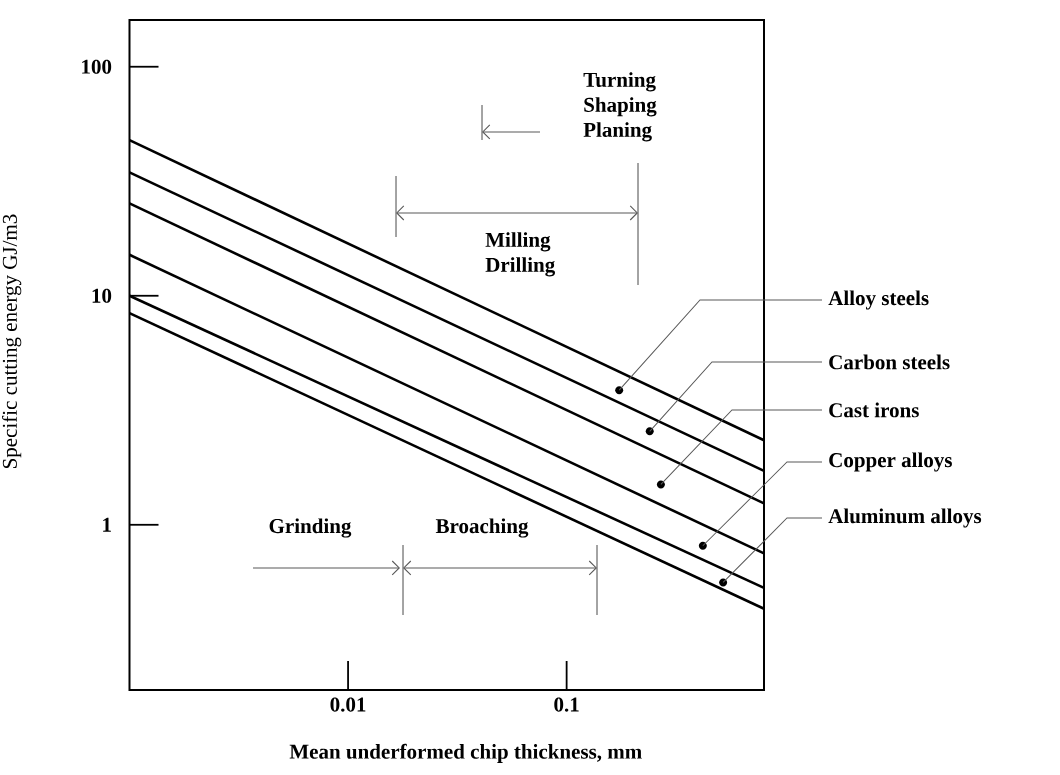  What do you see at coordinates (107, 524) in the screenshot?
I see `y-tick-label: 1` at bounding box center [107, 524].